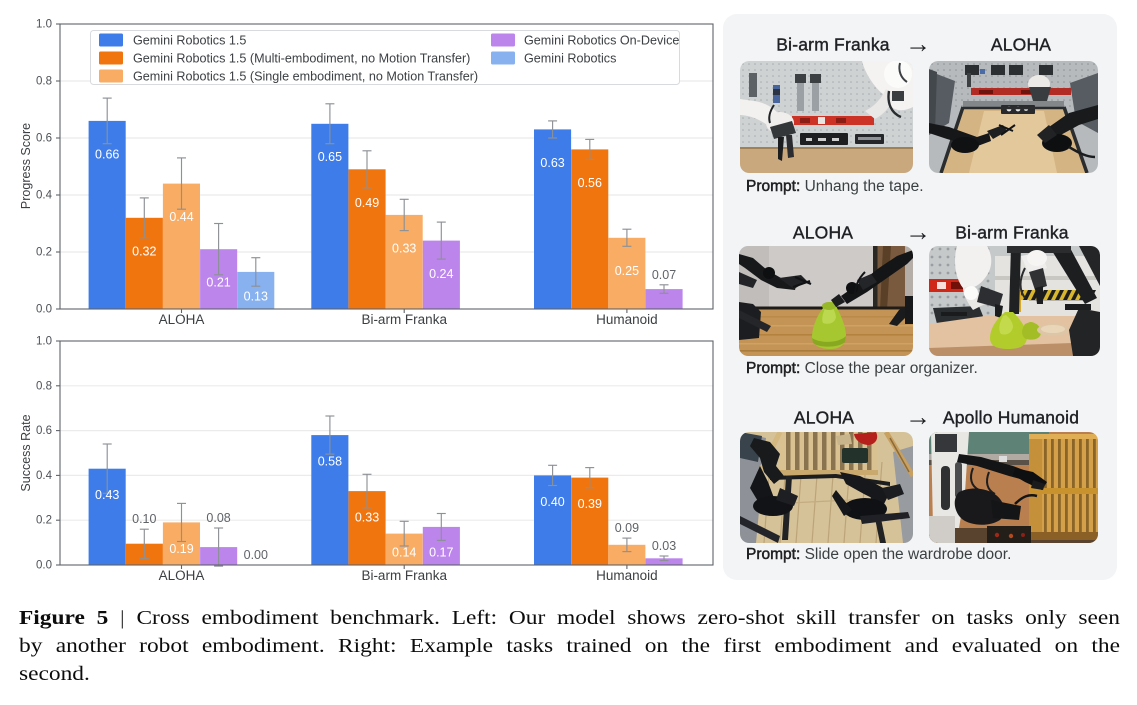 This screenshot has width=1137, height=705. Describe the element at coordinates (218, 518) in the screenshot. I see `svg-text: 0.08` at that location.